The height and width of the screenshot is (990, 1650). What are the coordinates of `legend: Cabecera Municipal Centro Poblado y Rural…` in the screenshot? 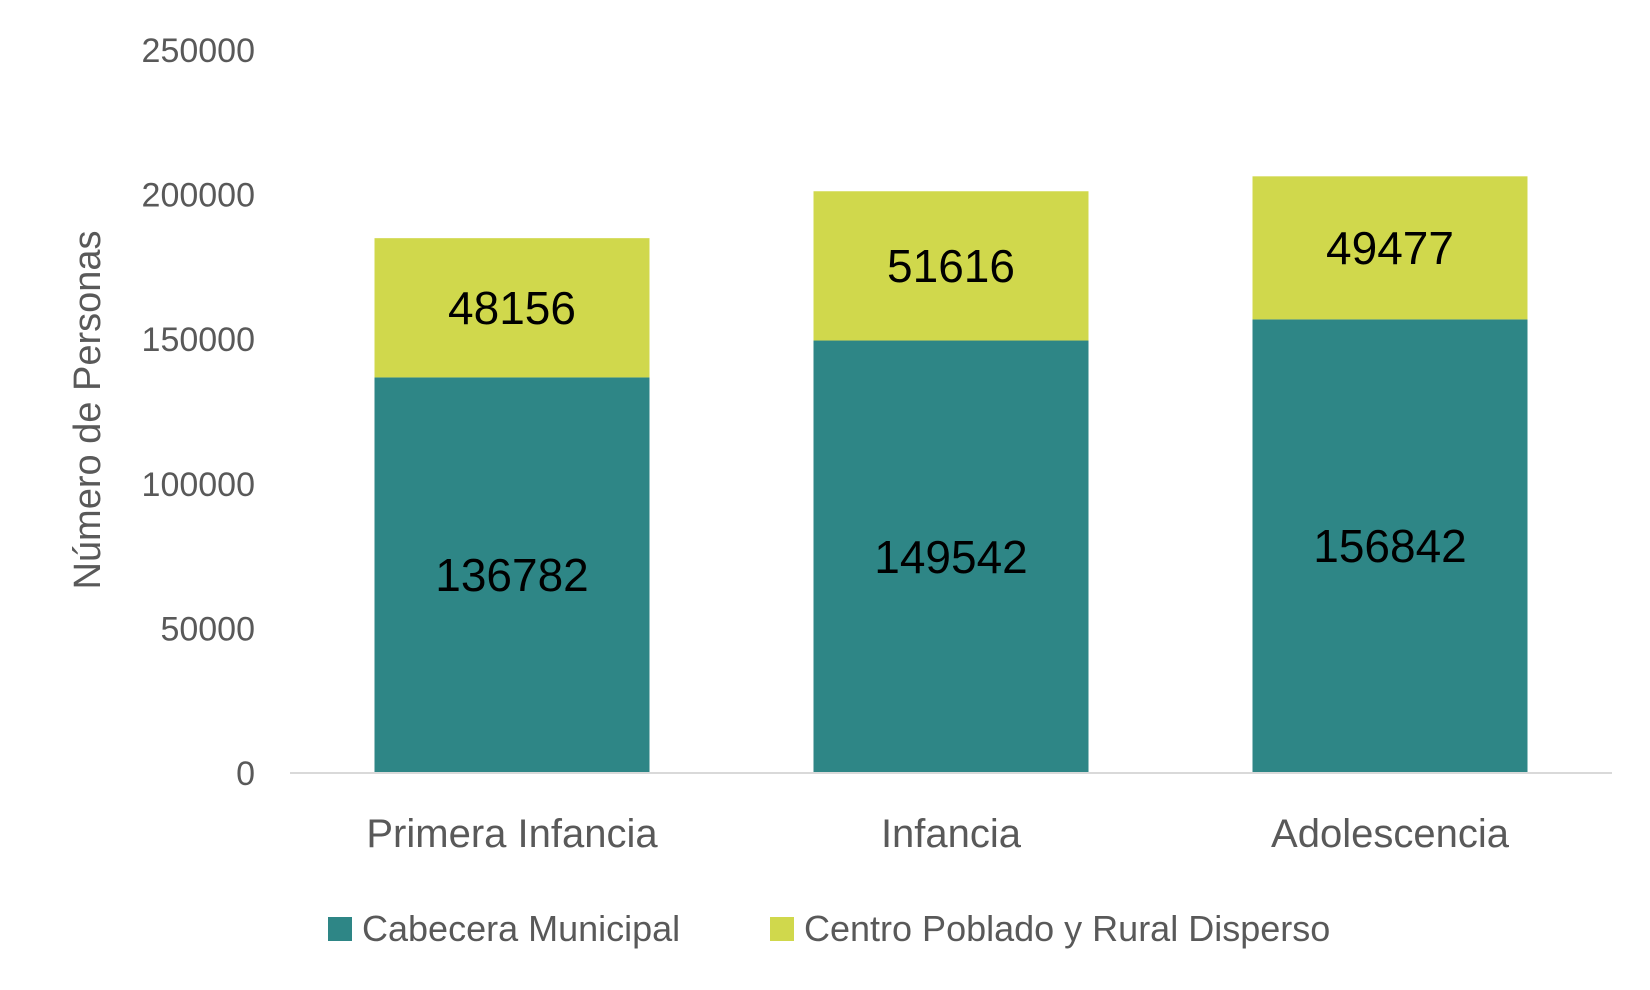 It's located at (829, 928).